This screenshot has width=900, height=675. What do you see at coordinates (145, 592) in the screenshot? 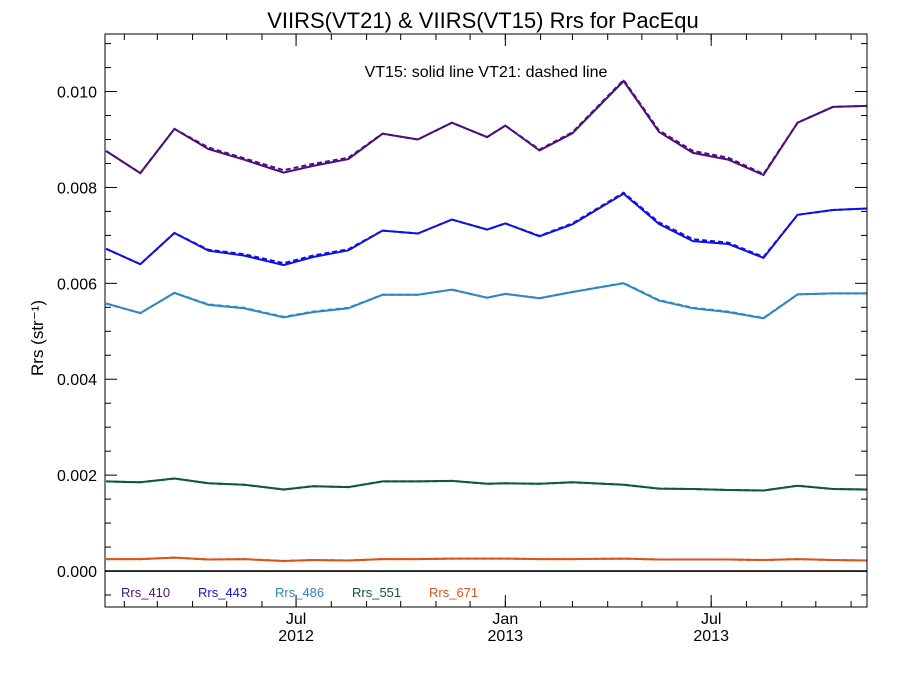
I see `legend-entry-rrs-410: Rrs_410` at bounding box center [145, 592].